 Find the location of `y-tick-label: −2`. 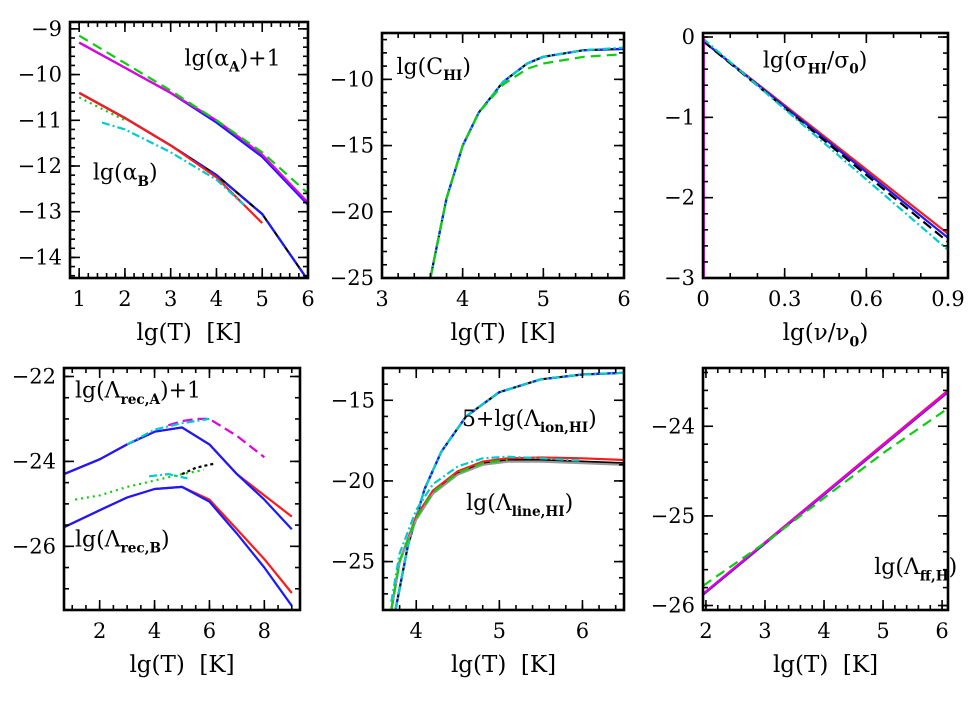

y-tick-label: −2 is located at coordinates (679, 198).